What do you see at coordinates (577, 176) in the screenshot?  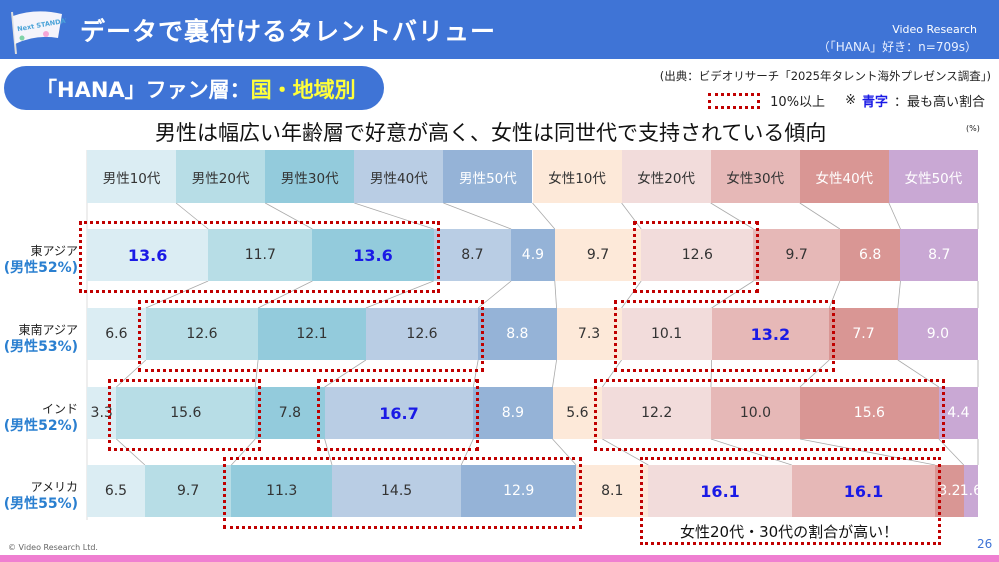 I see `header-cell-女性10代: 女性10代` at bounding box center [577, 176].